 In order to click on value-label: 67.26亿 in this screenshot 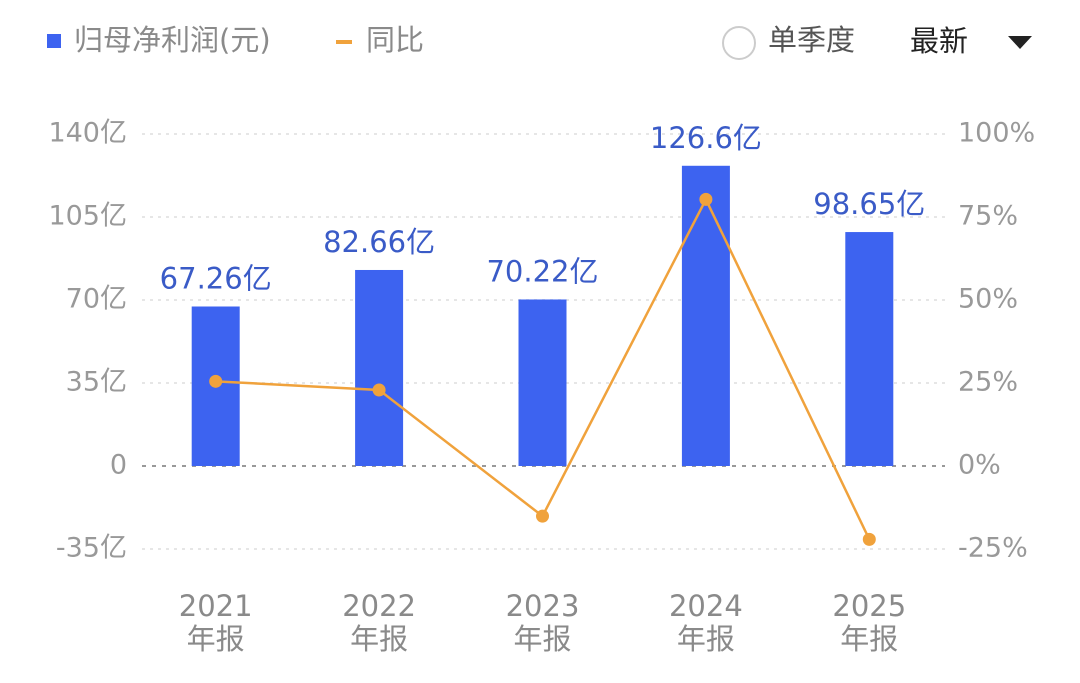, I will do `click(216, 278)`.